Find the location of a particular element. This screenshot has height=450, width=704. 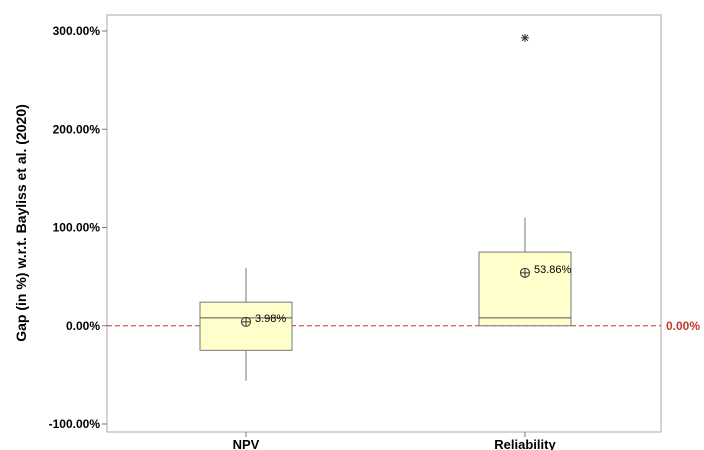

x-axis: NPV Reliability is located at coordinates (394, 441).